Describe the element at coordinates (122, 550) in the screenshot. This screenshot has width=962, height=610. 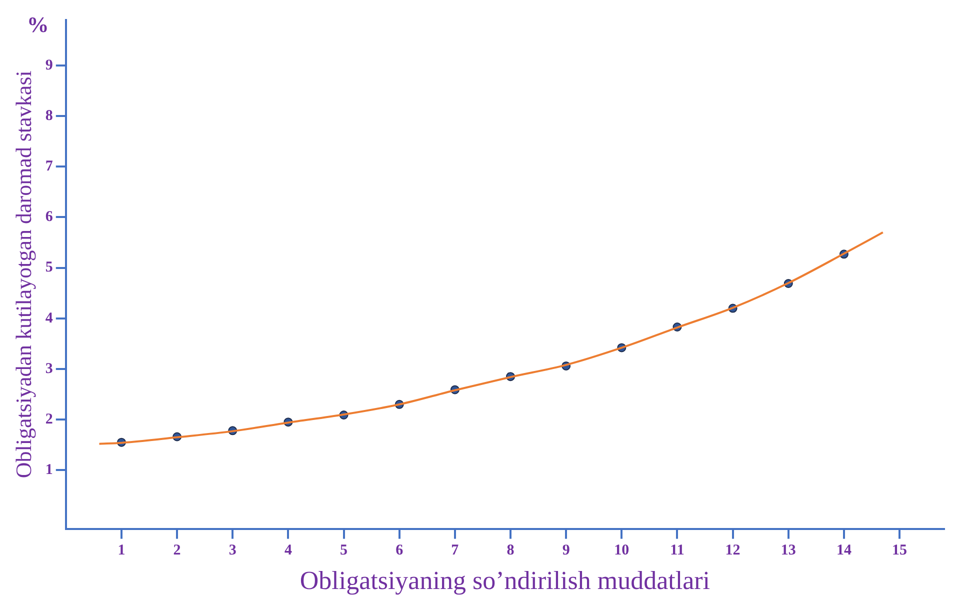
I see `x-tick-label: 1` at that location.